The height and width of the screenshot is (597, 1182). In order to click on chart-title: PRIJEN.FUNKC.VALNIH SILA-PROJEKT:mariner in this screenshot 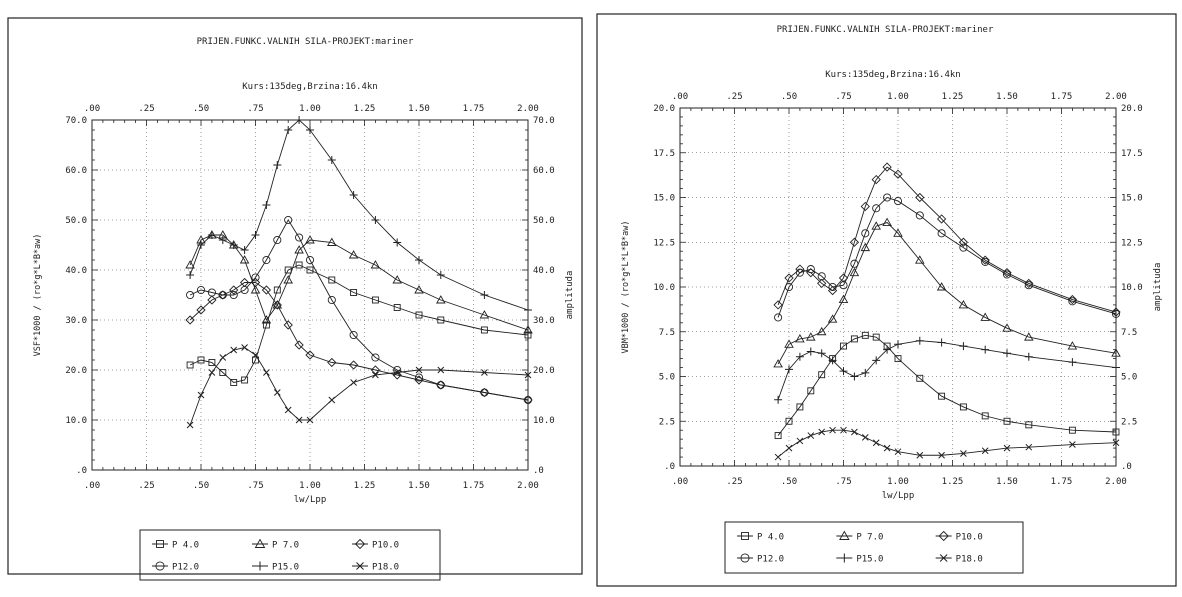, I will do `click(885, 30)`.